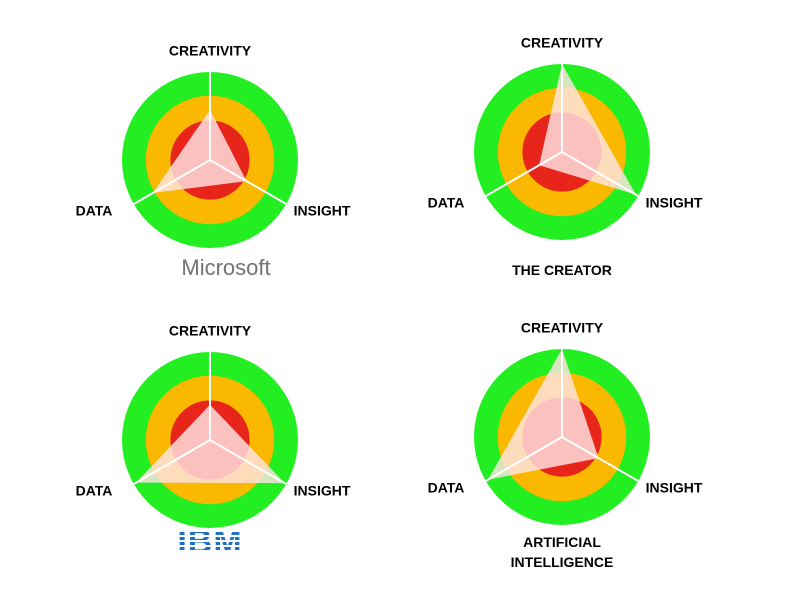 The width and height of the screenshot is (800, 600). I want to click on brand-title: Microsoft, so click(210, 267).